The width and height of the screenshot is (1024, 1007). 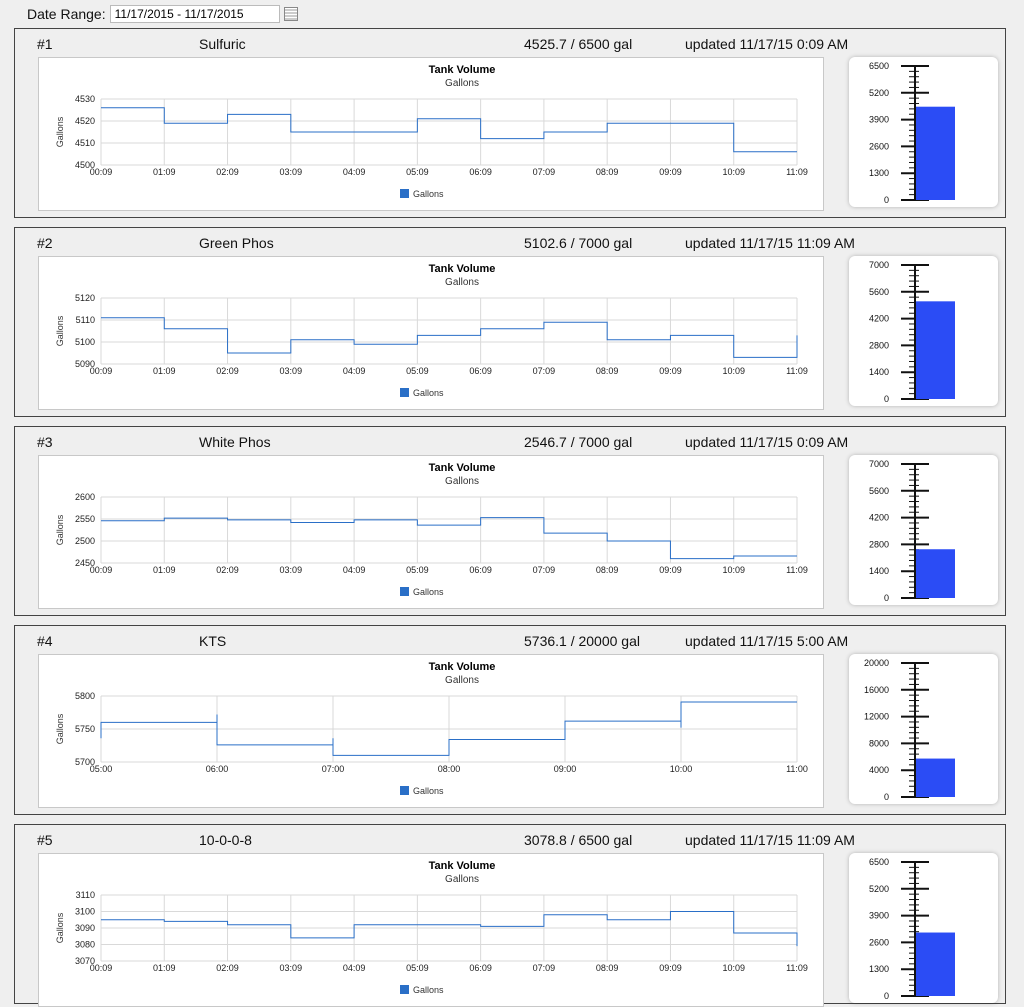 What do you see at coordinates (85, 121) in the screenshot?
I see `y-tick-label: 4520` at bounding box center [85, 121].